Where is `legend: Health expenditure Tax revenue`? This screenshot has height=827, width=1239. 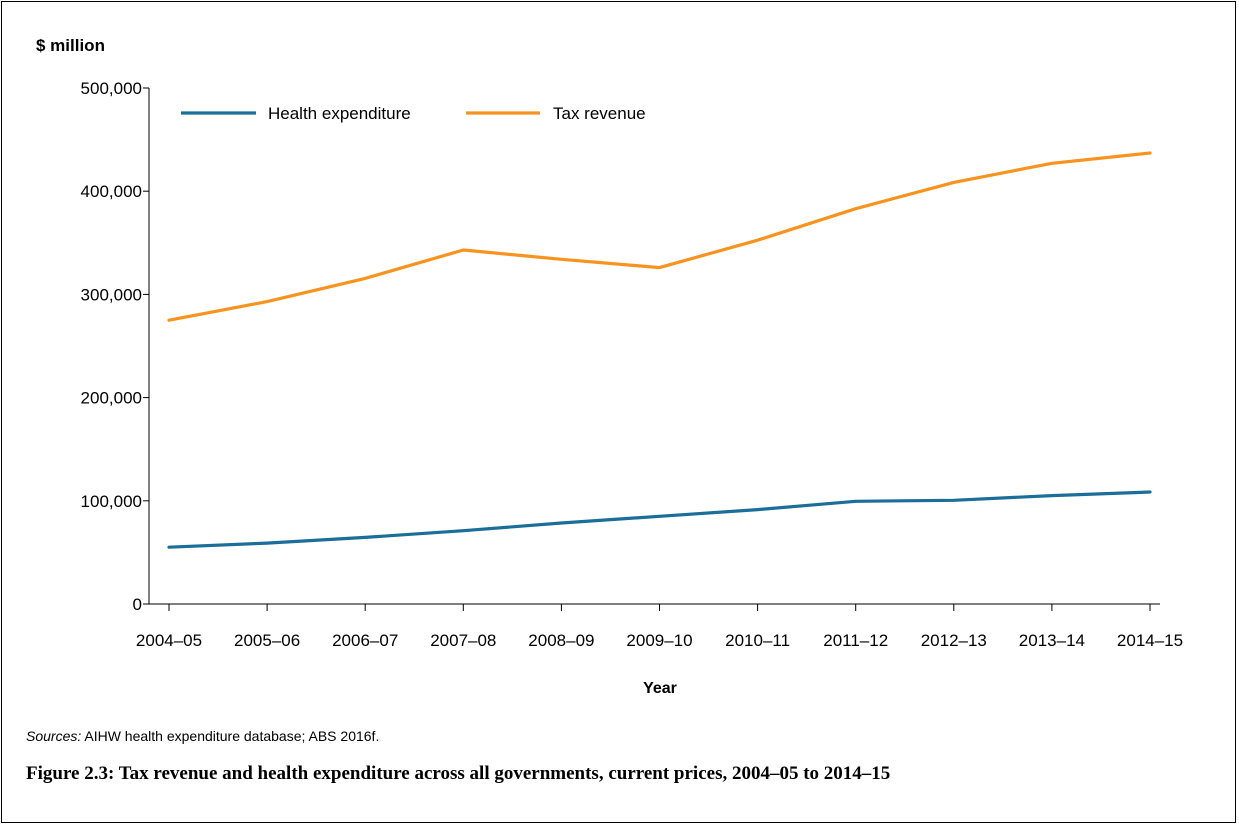 legend: Health expenditure Tax revenue is located at coordinates (413, 113).